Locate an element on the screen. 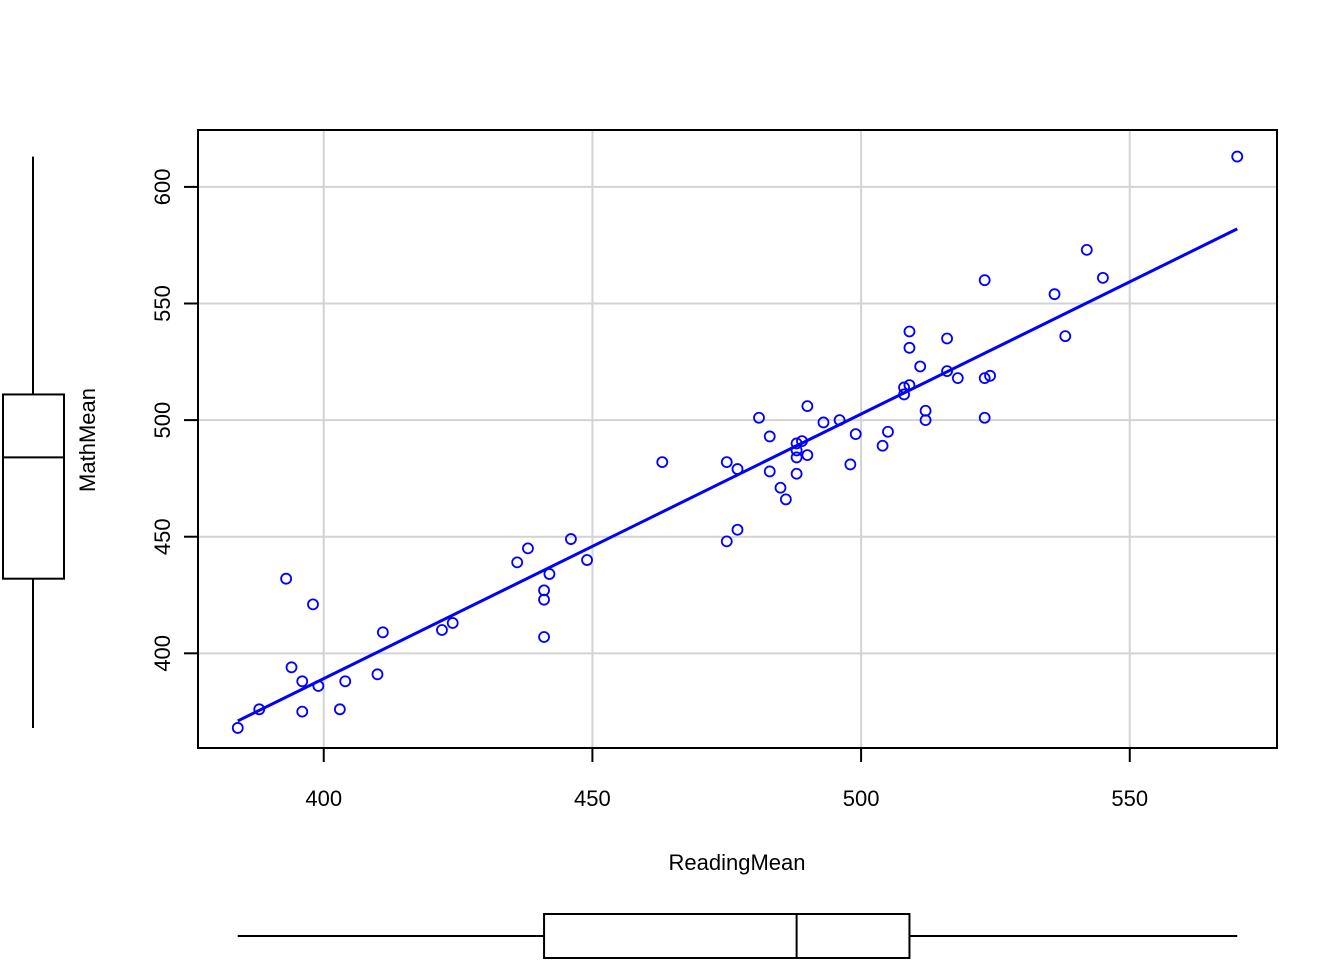  x-tick-label-550: 550 is located at coordinates (1129, 798).